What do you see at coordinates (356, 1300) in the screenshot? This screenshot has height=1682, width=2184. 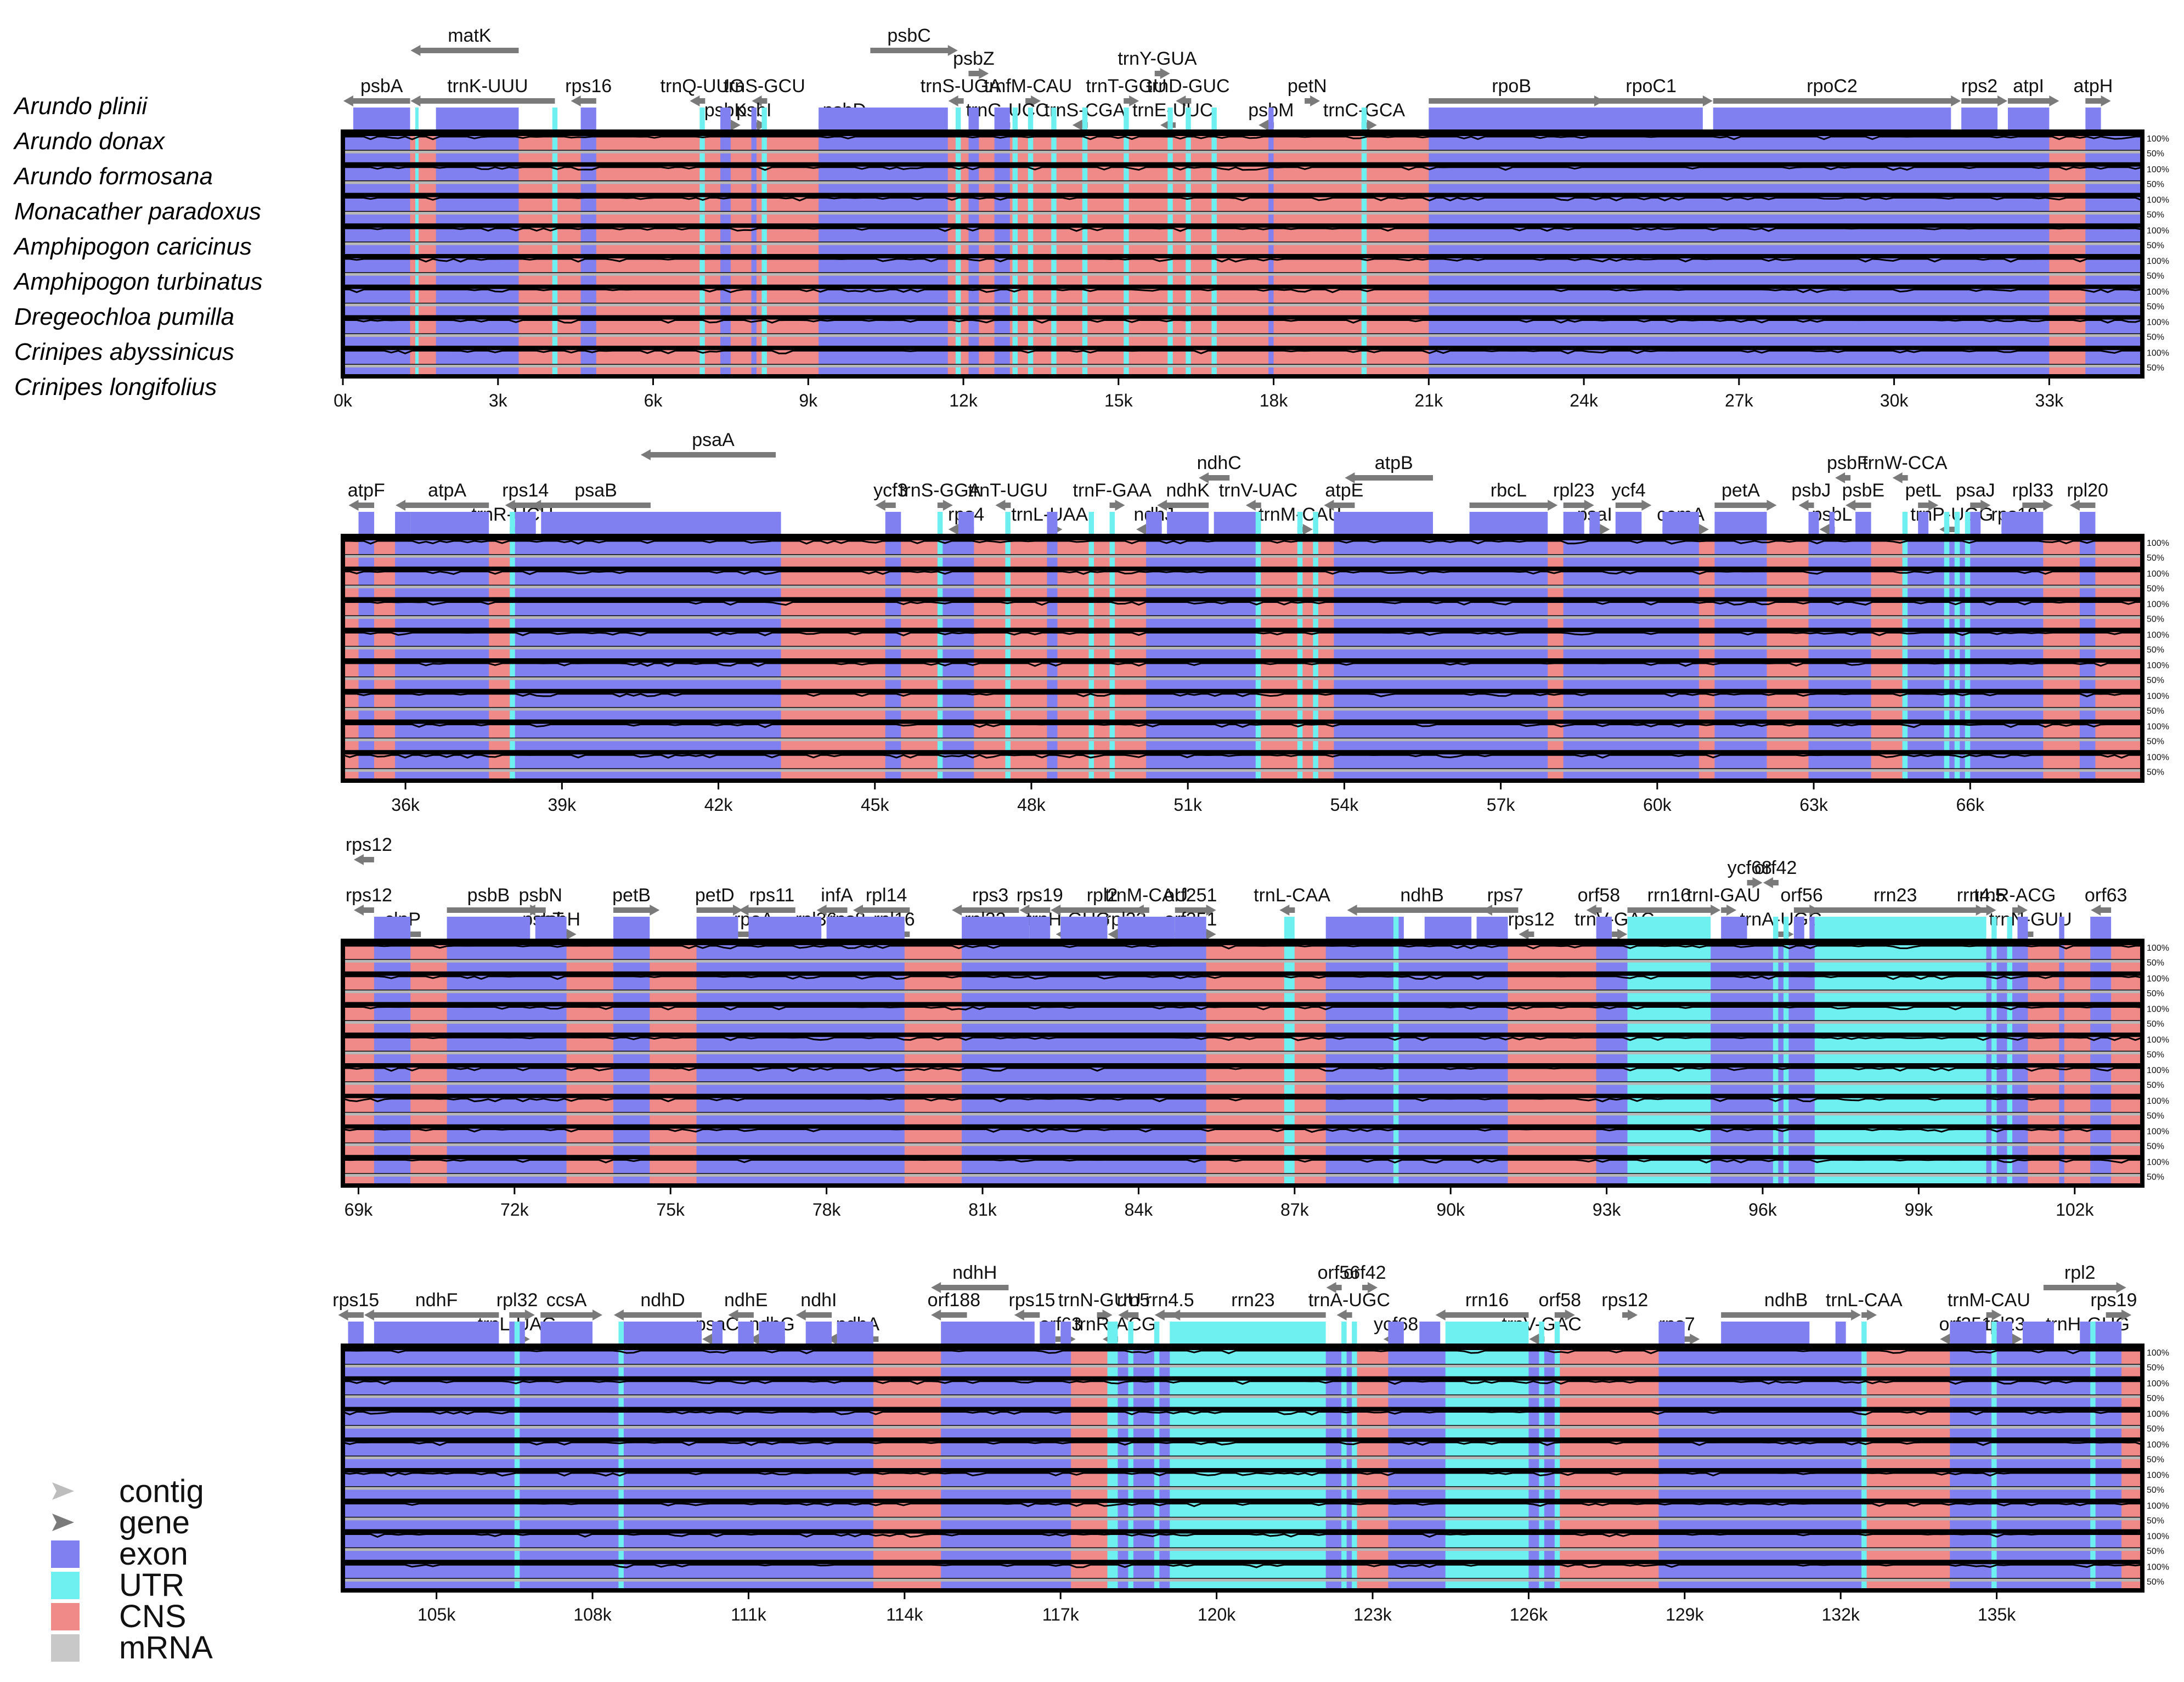 I see `gene-label-rps15: rps15` at bounding box center [356, 1300].